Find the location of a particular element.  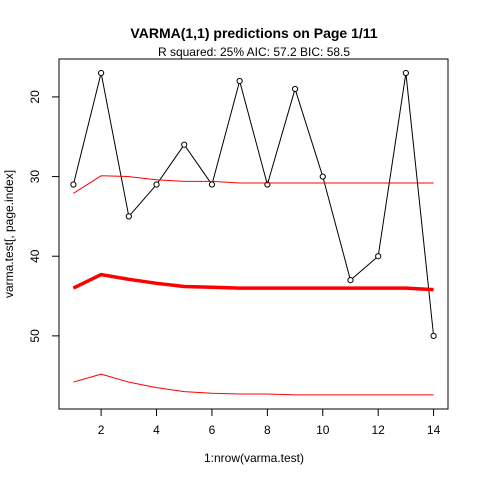

y-axis: 20 30 40 50 is located at coordinates (44, 216).